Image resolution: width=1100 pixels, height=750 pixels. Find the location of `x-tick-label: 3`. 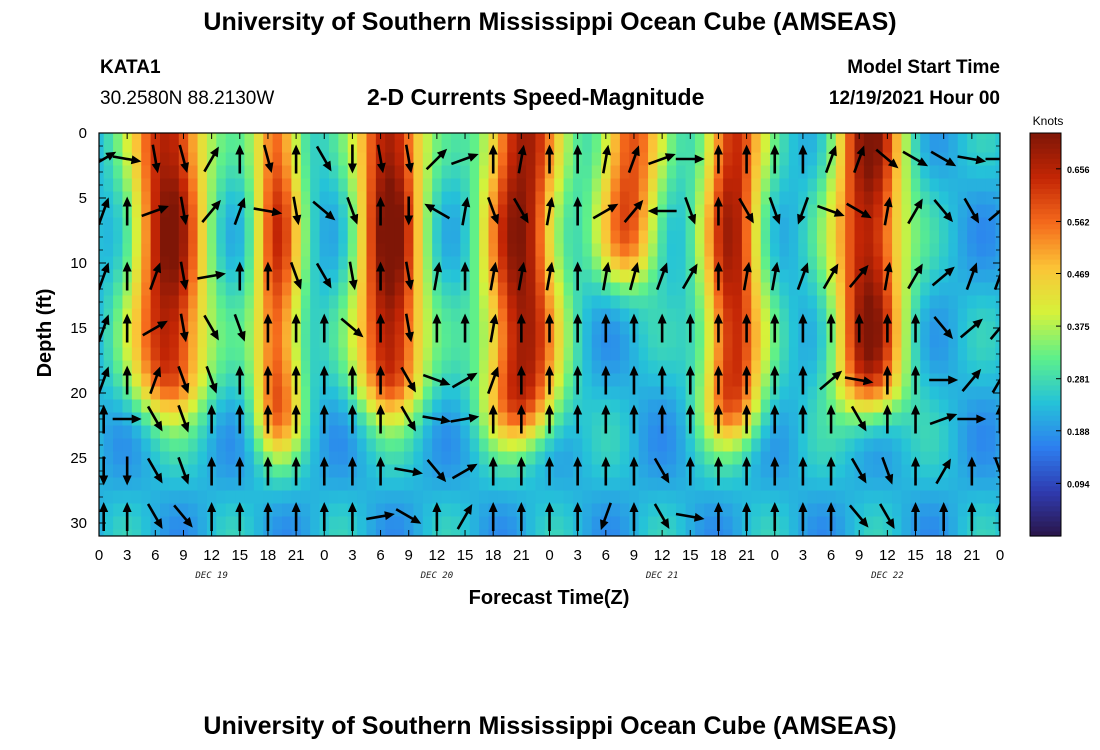

x-tick-label: 3 is located at coordinates (127, 555).